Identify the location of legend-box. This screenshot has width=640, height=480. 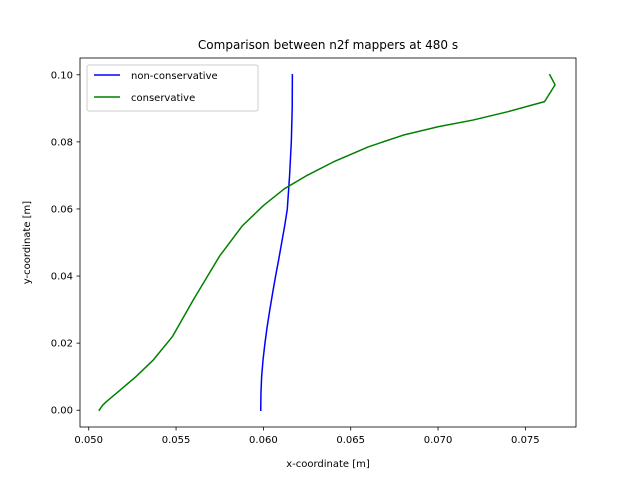
(172, 88).